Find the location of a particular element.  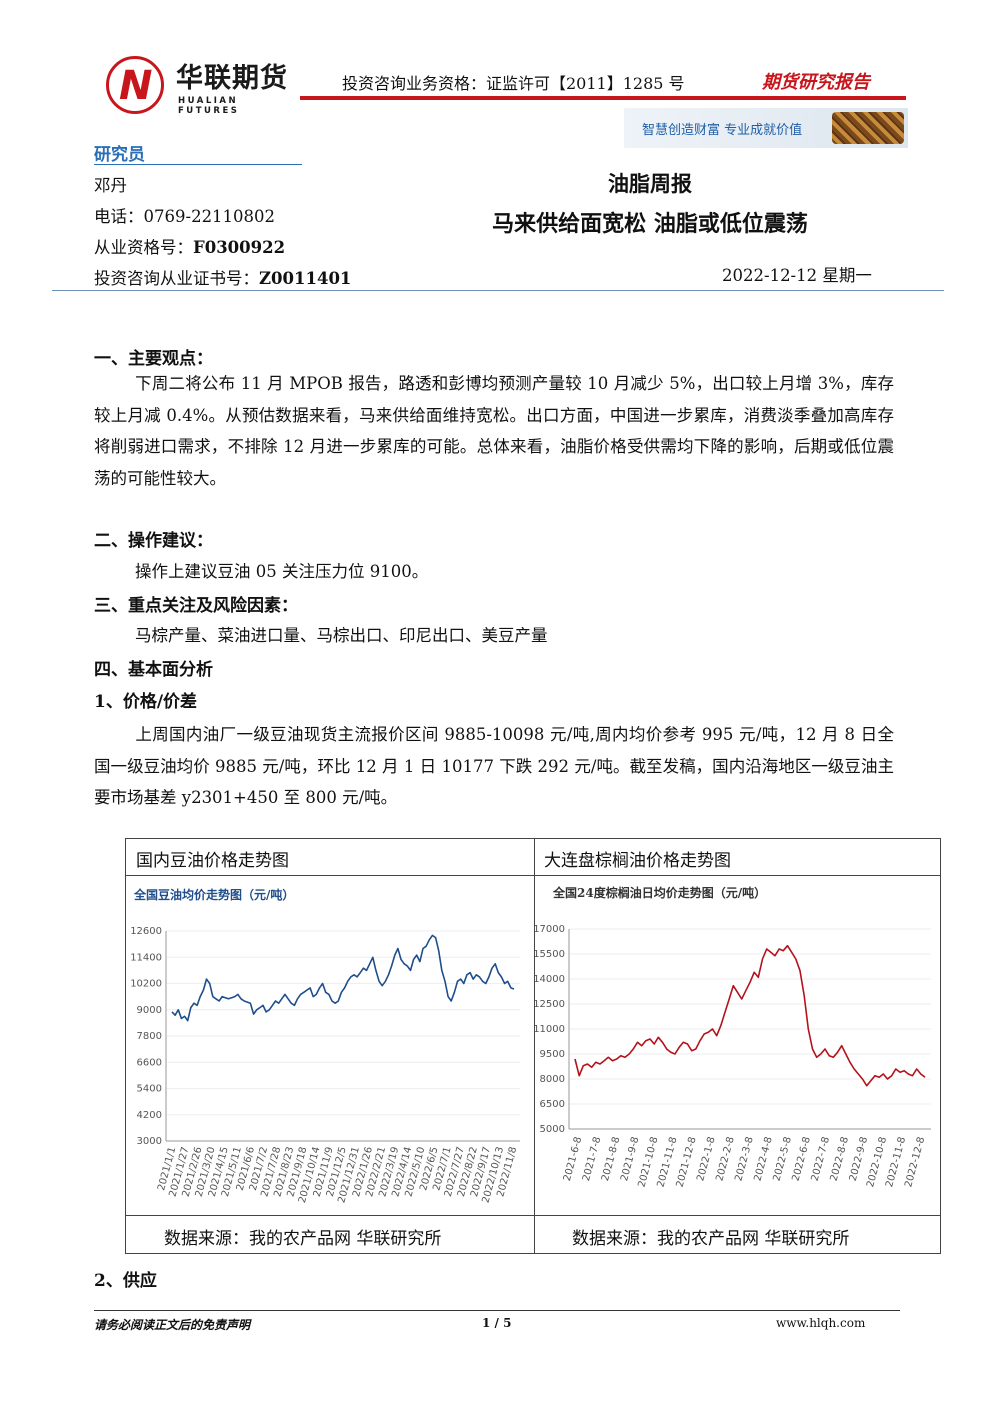

y-tick-label: 11400 is located at coordinates (146, 957).